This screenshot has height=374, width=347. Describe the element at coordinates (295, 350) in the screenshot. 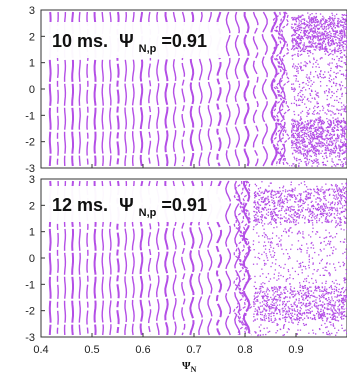

I see `xtick-label: 0.9` at that location.